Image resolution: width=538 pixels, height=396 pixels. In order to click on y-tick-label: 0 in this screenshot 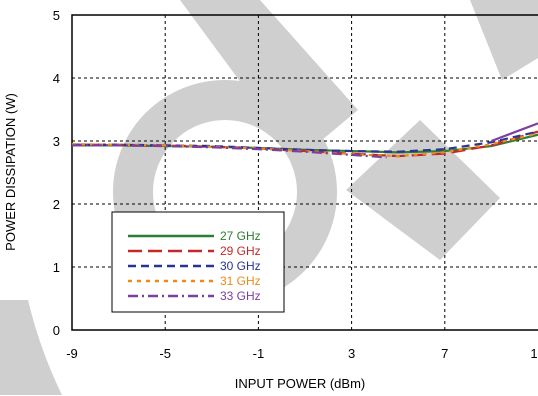, I will do `click(56, 330)`.